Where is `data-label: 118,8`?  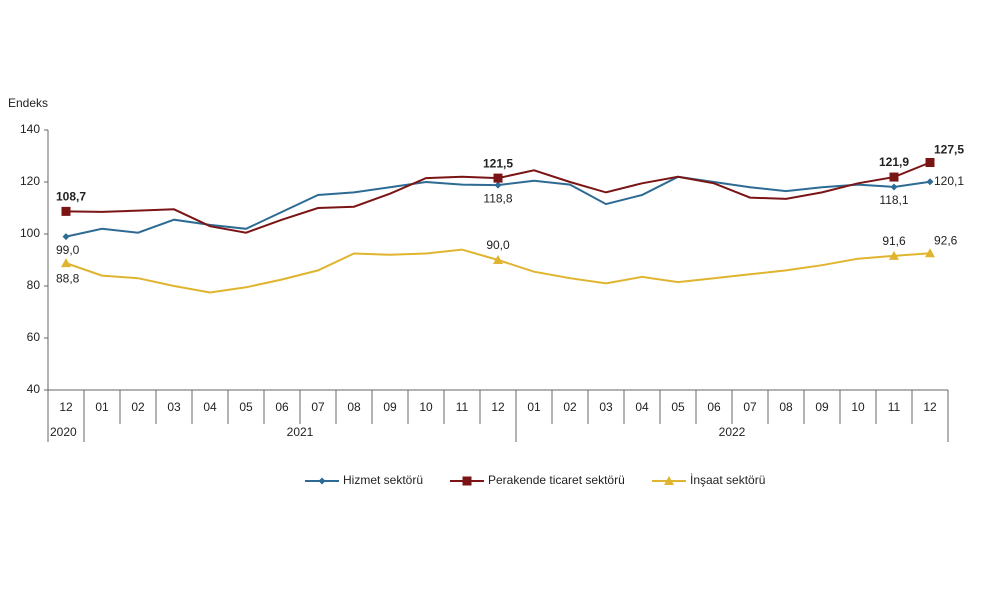
data-label: 118,8 is located at coordinates (497, 198).